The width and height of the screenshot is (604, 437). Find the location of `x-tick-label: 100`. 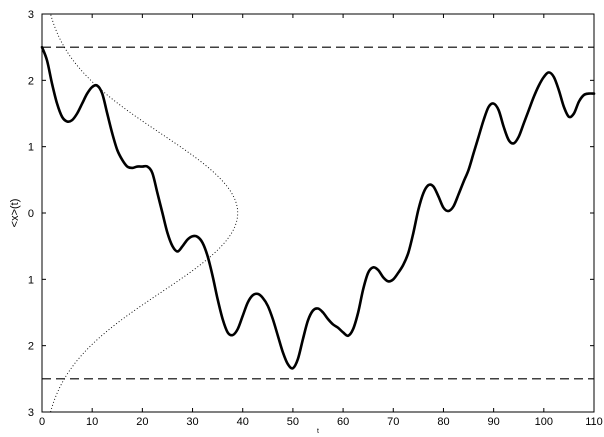

x-tick-label: 100 is located at coordinates (544, 422).